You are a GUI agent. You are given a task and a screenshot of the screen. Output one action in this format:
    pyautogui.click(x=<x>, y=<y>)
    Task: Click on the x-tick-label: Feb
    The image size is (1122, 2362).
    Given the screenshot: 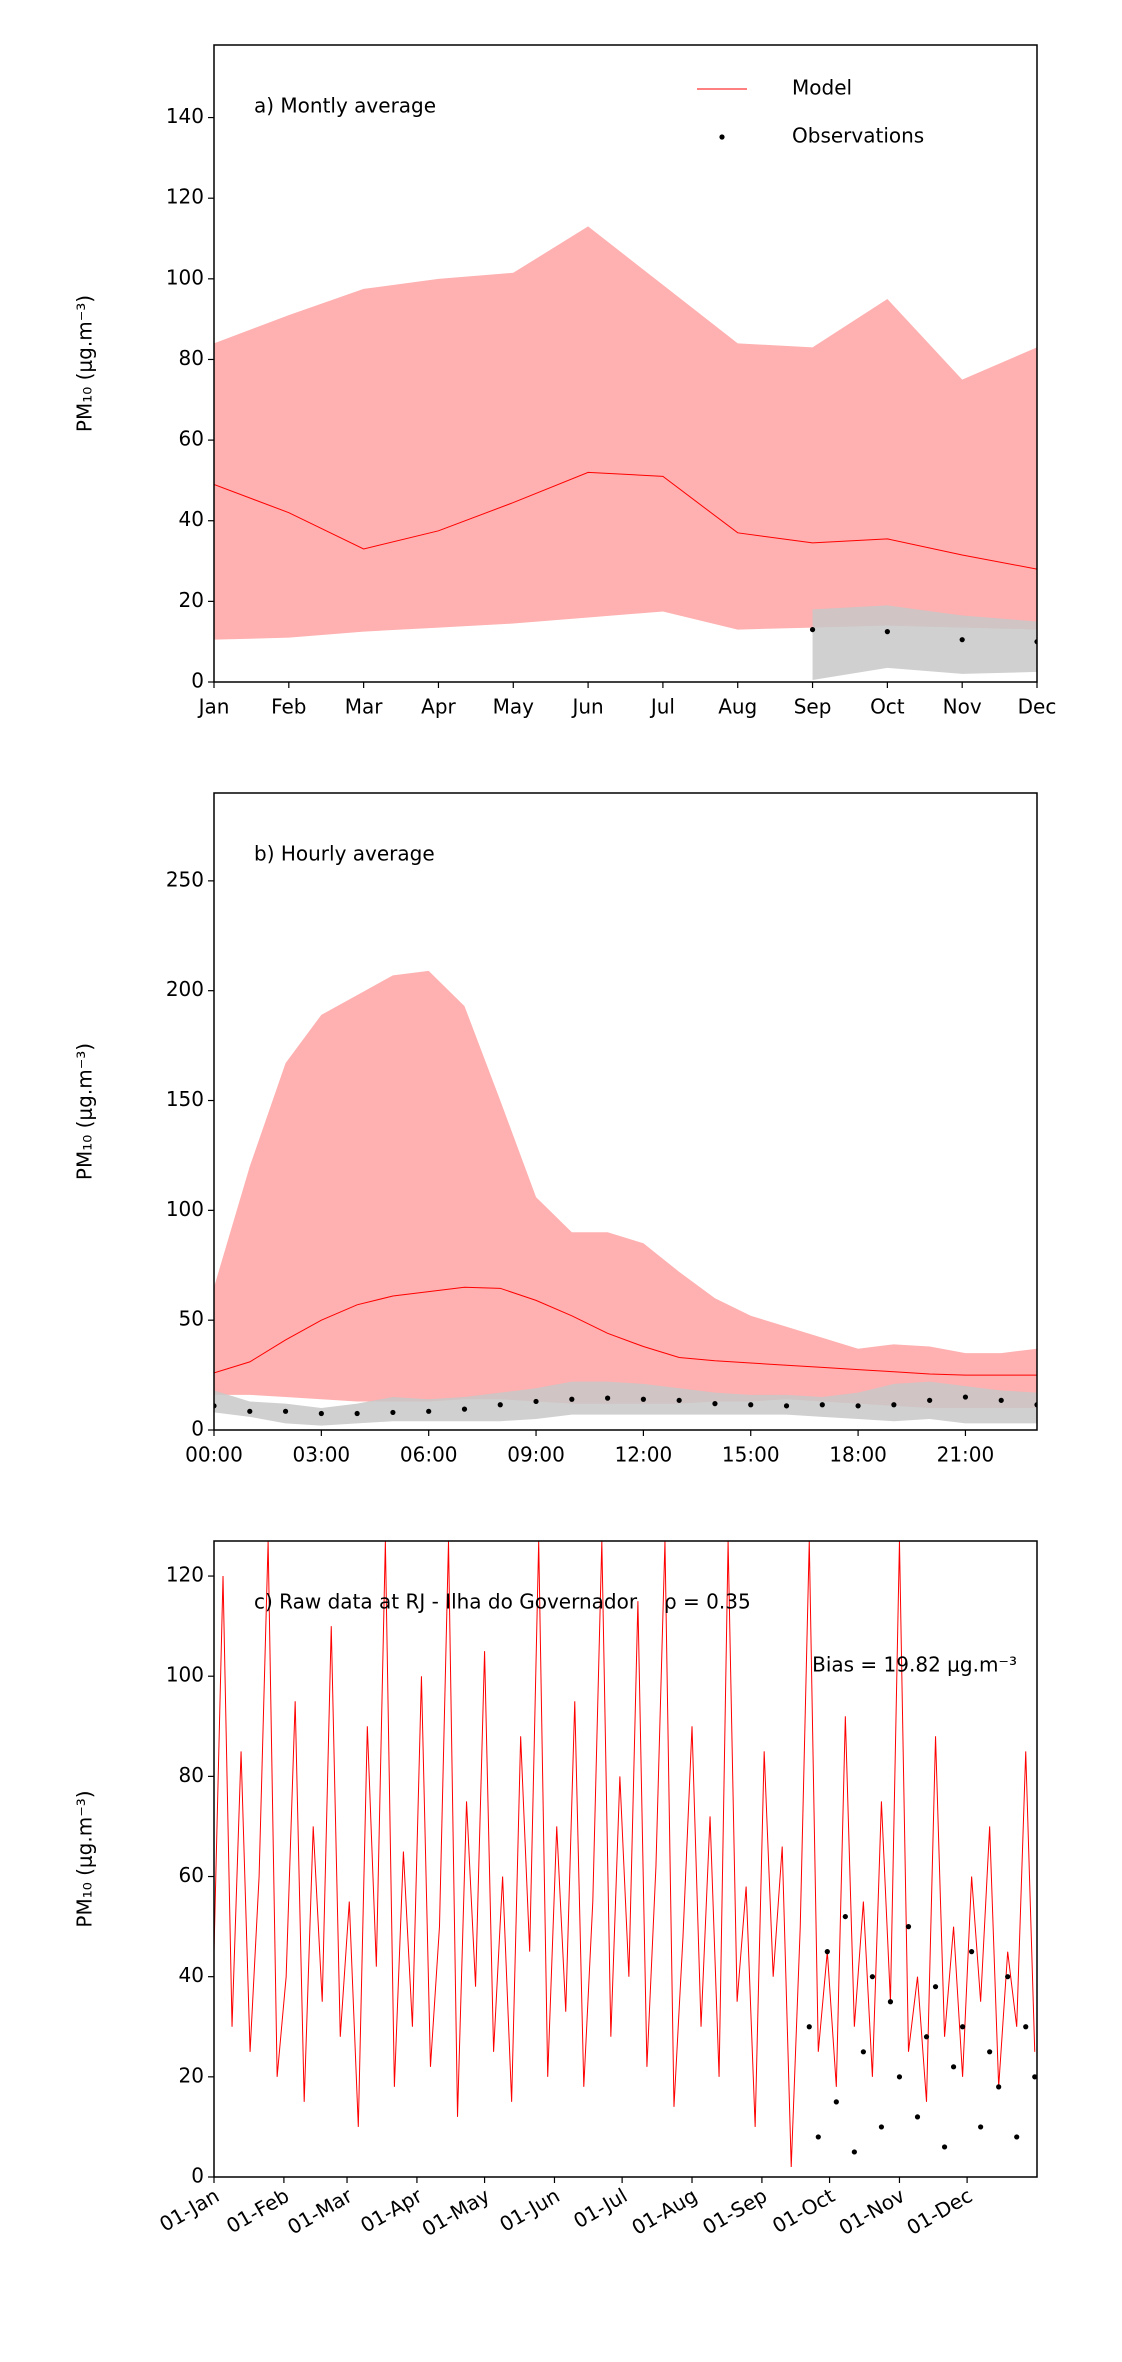 What is the action you would take?
    pyautogui.click(x=288, y=707)
    